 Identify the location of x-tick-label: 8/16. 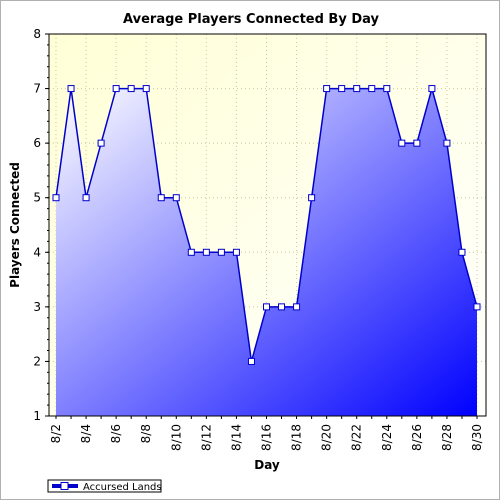
(267, 437).